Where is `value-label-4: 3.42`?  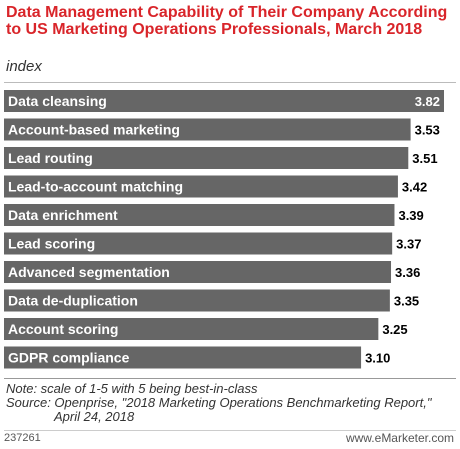
value-label-4: 3.42 is located at coordinates (414, 187).